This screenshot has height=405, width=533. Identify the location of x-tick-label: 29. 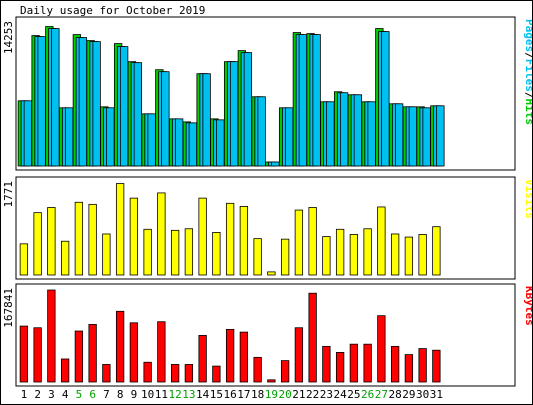
(408, 394).